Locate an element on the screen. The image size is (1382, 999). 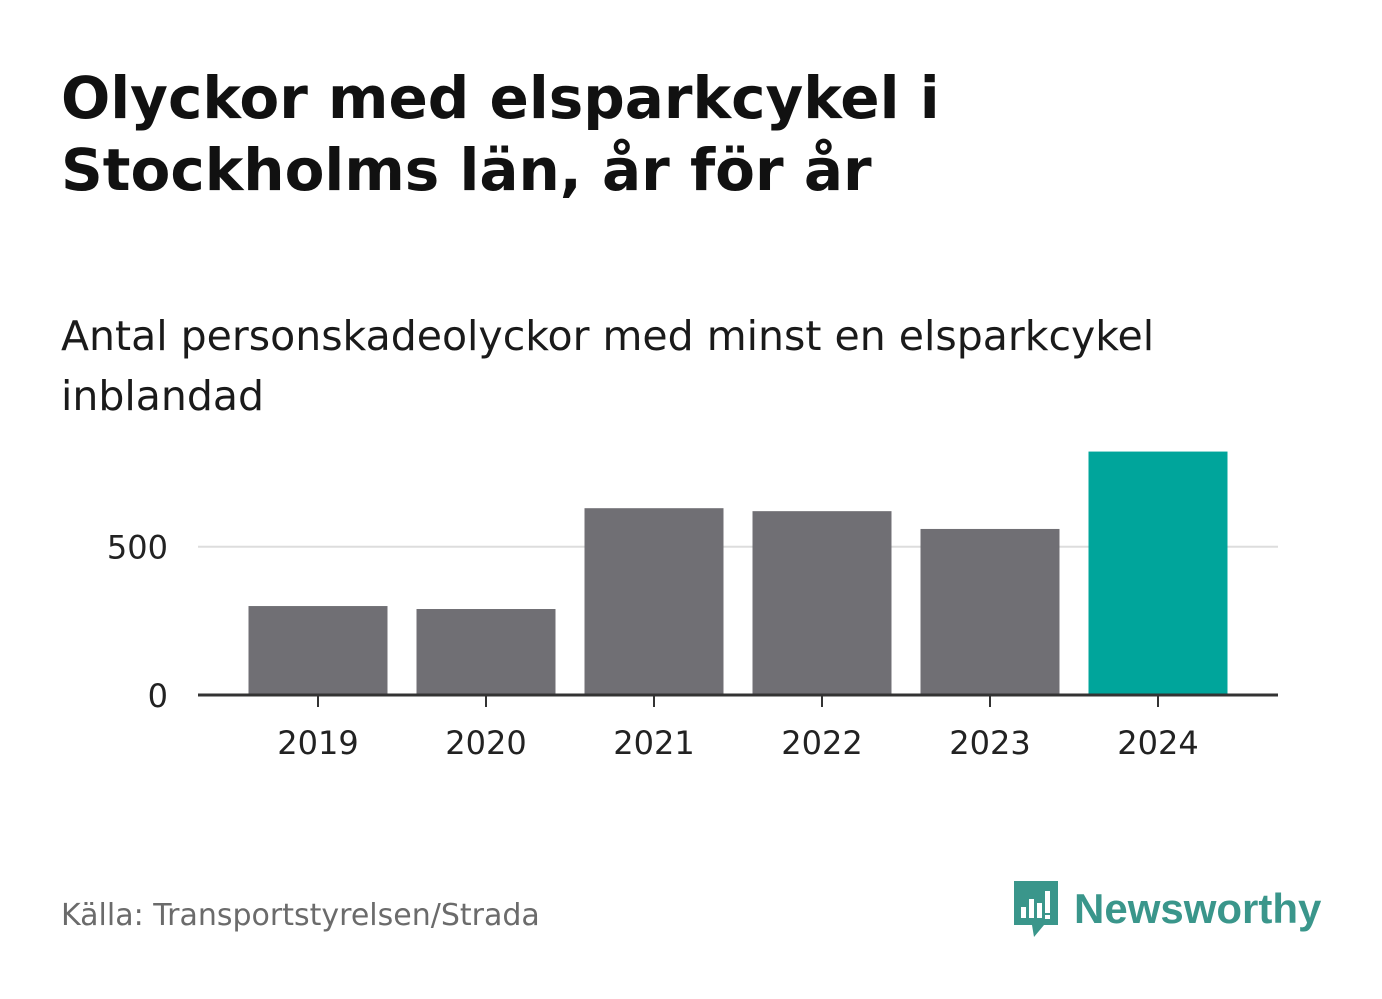
y-tick-label: 500 is located at coordinates (137, 548).